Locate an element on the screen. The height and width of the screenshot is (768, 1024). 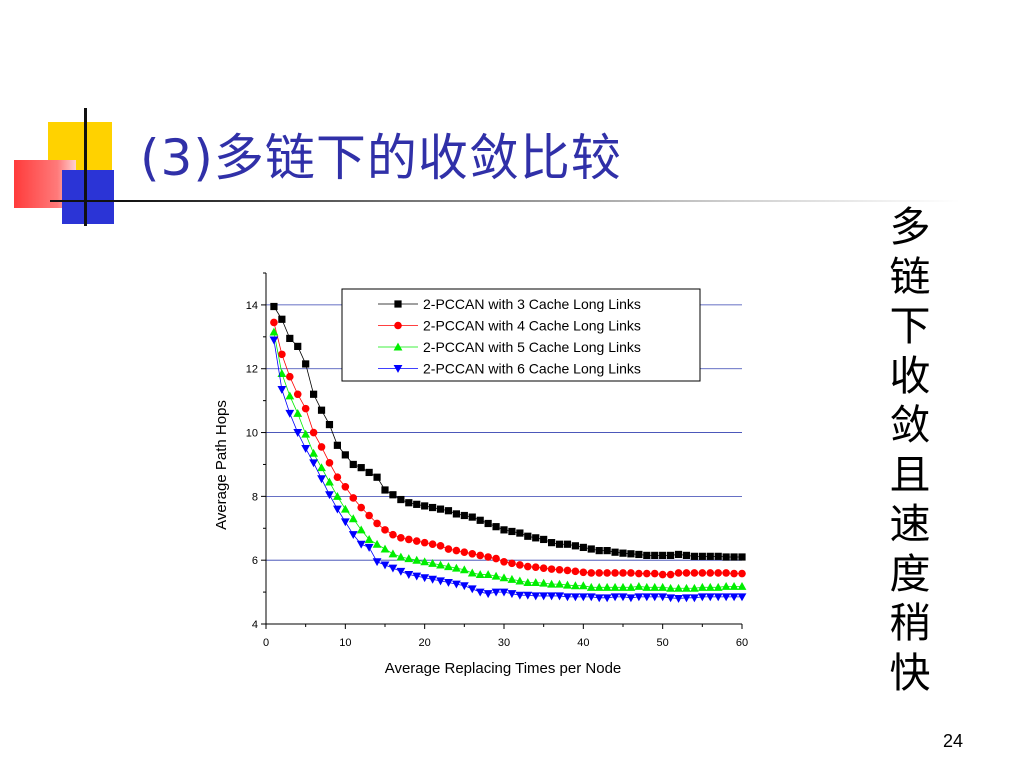
legend-label-1: 2-PCCAN with 3 Cache Long Links is located at coordinates (532, 304).